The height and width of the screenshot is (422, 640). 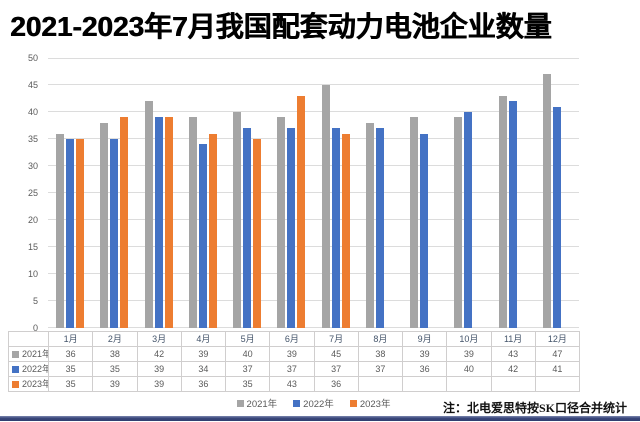 I want to click on bar-group-2月, so click(x=114, y=193).